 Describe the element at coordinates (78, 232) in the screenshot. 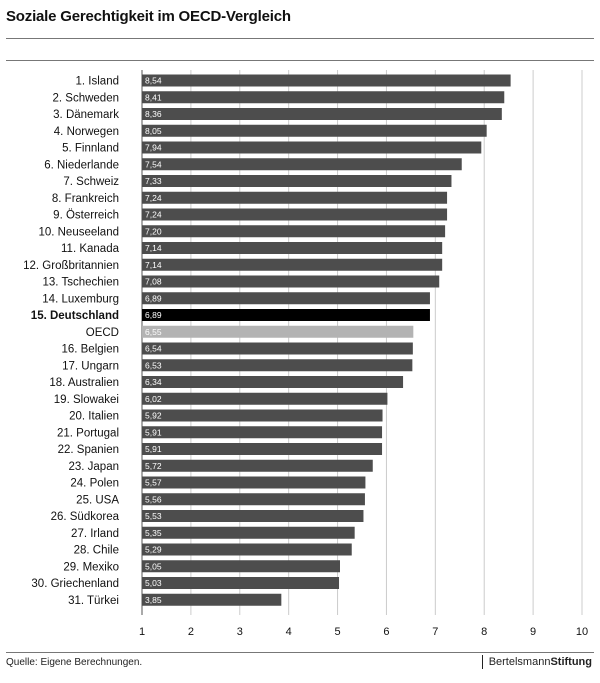

I see `category-label: 10. Neuseeland` at that location.